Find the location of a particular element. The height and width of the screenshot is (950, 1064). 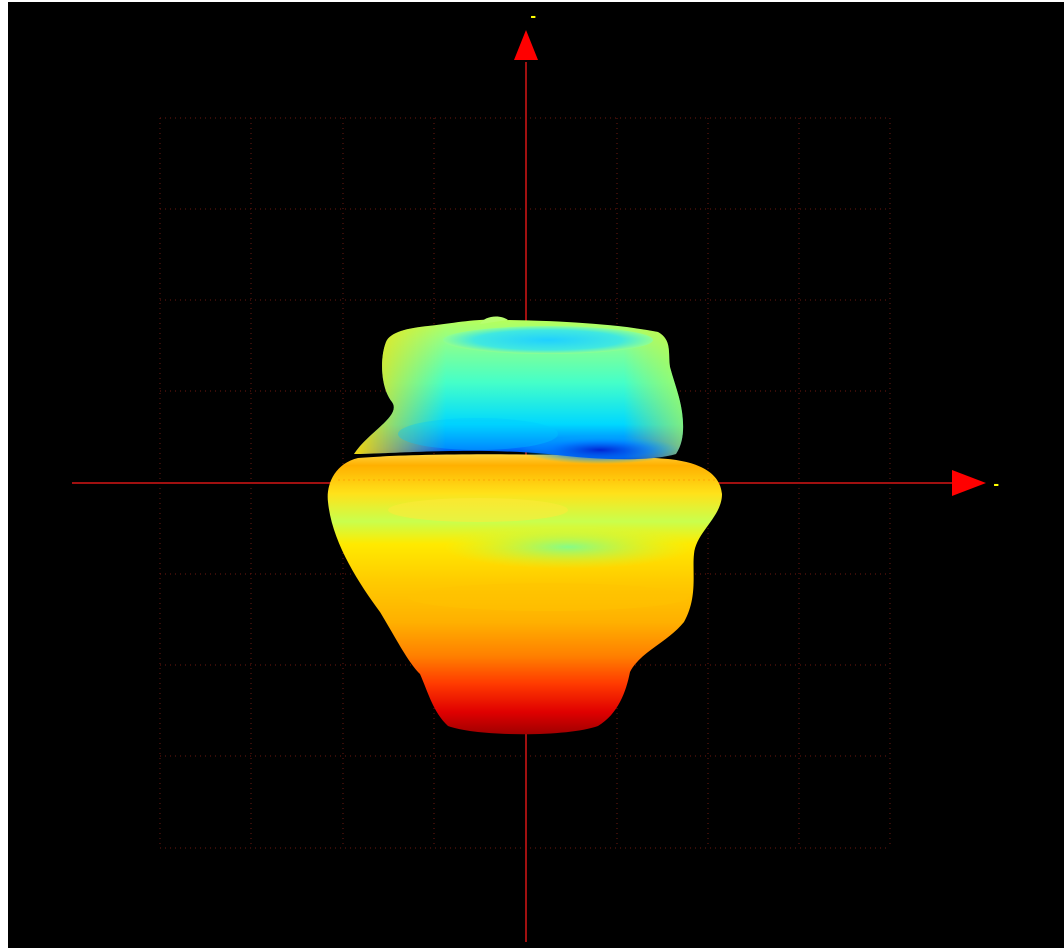

surface-shadow-band is located at coordinates (600, 450).